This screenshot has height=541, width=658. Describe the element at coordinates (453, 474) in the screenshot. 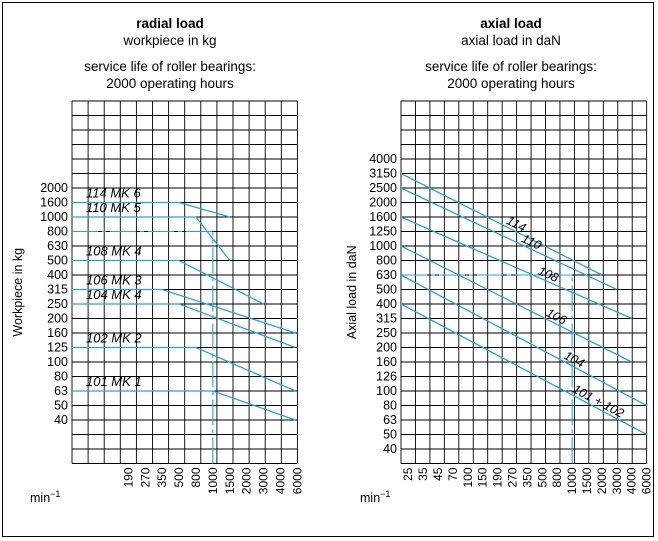

I see `x-tick-label: 70` at that location.